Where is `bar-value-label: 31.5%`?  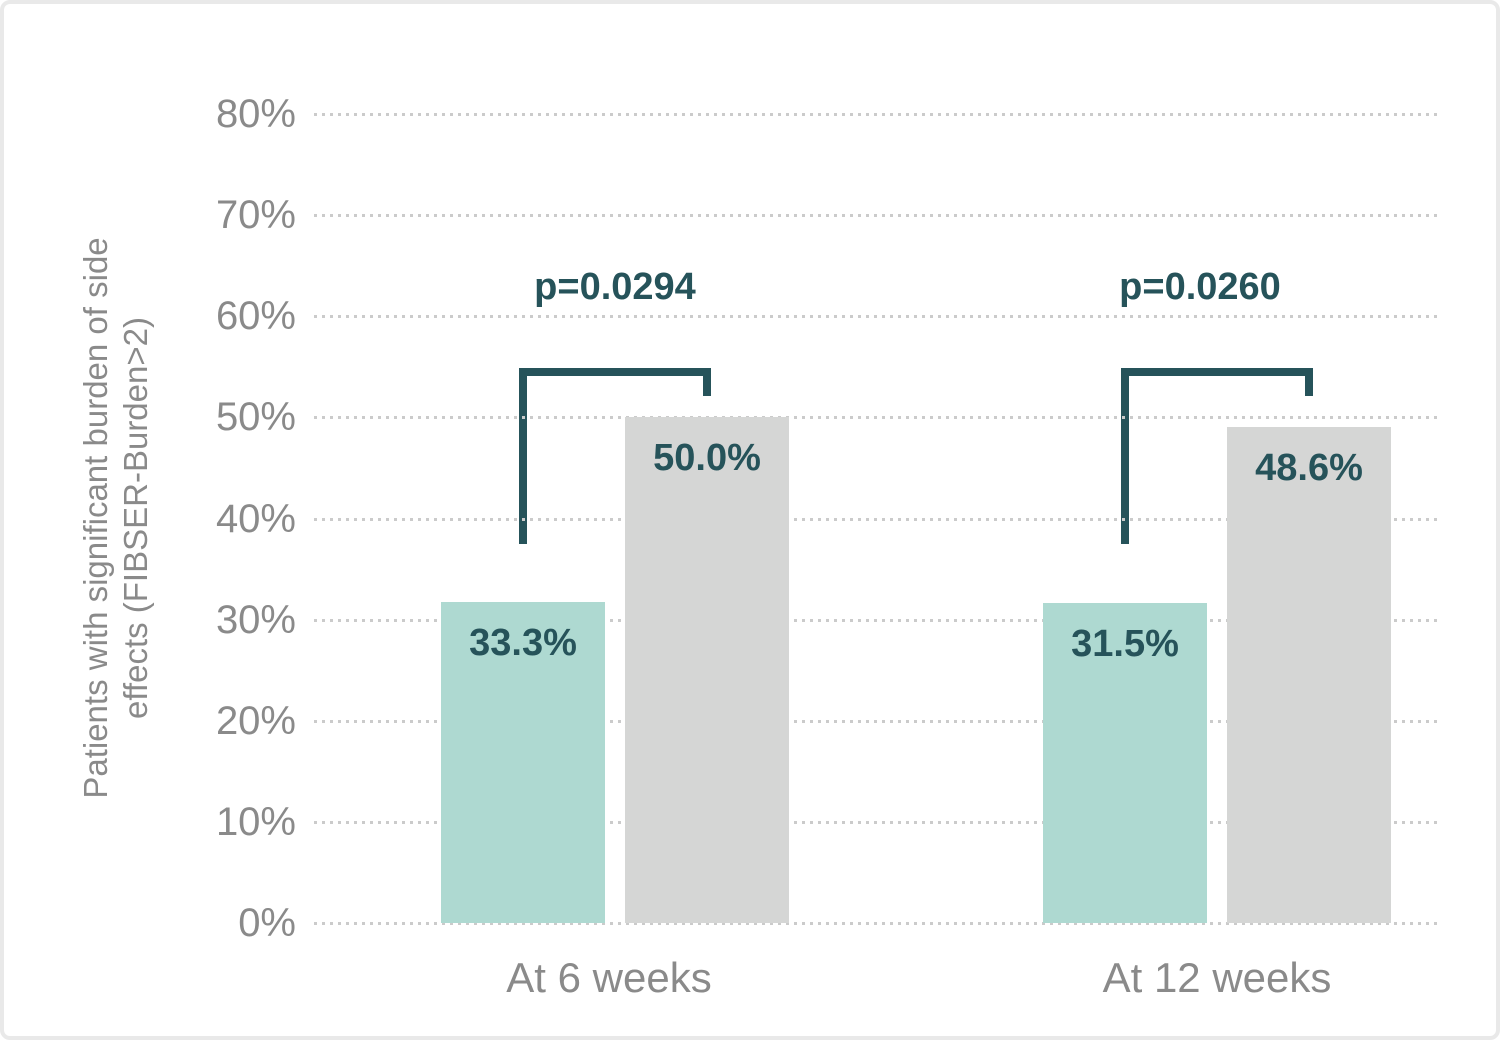
bar-value-label: 31.5% is located at coordinates (1125, 644).